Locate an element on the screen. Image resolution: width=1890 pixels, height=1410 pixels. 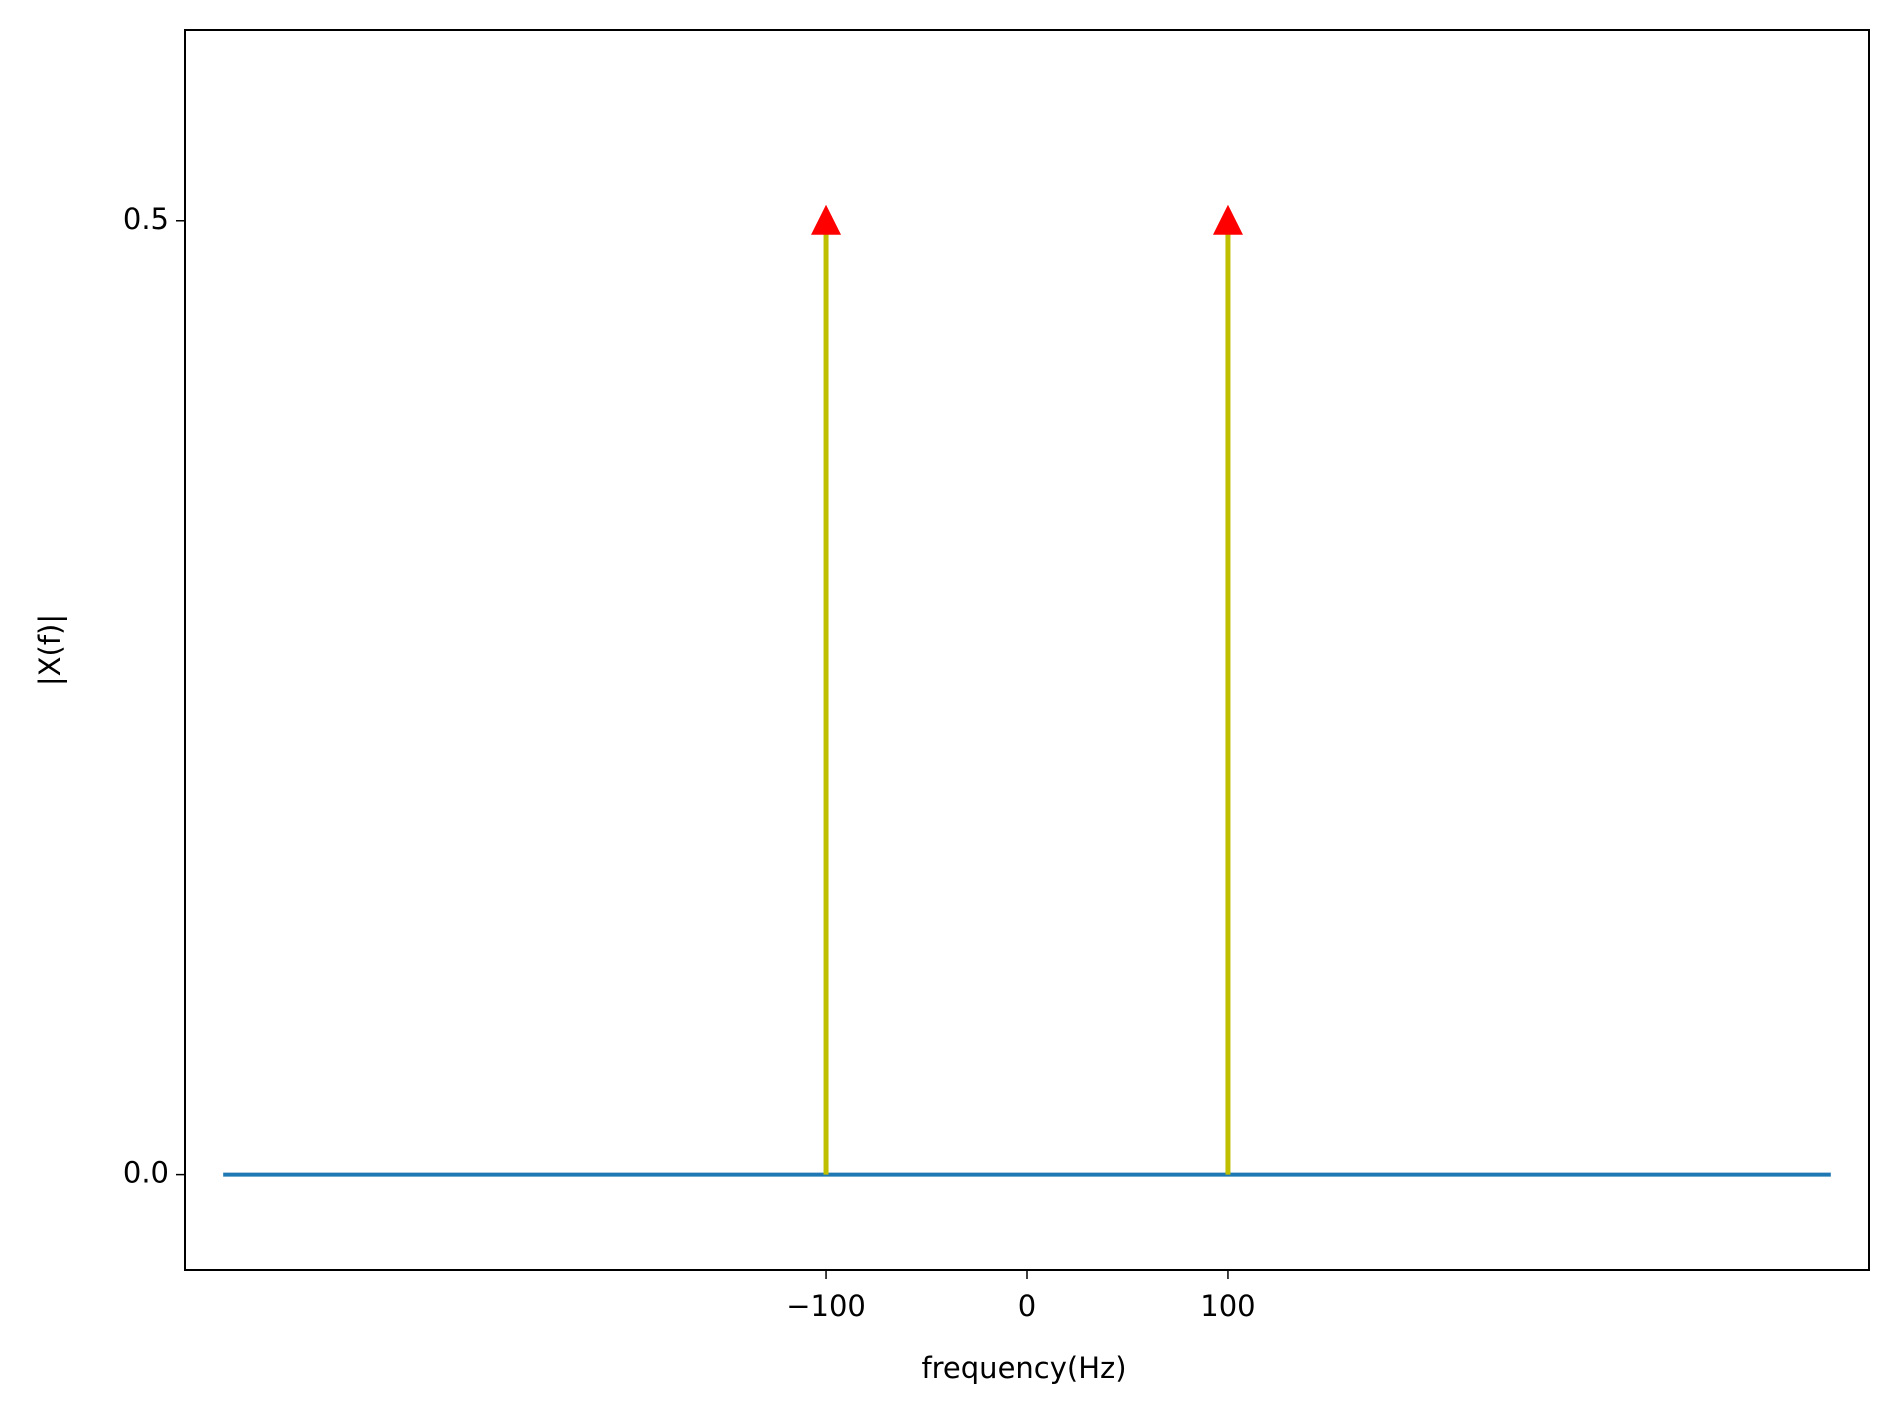
y-axis-label: |X(f)| is located at coordinates (50, 650).